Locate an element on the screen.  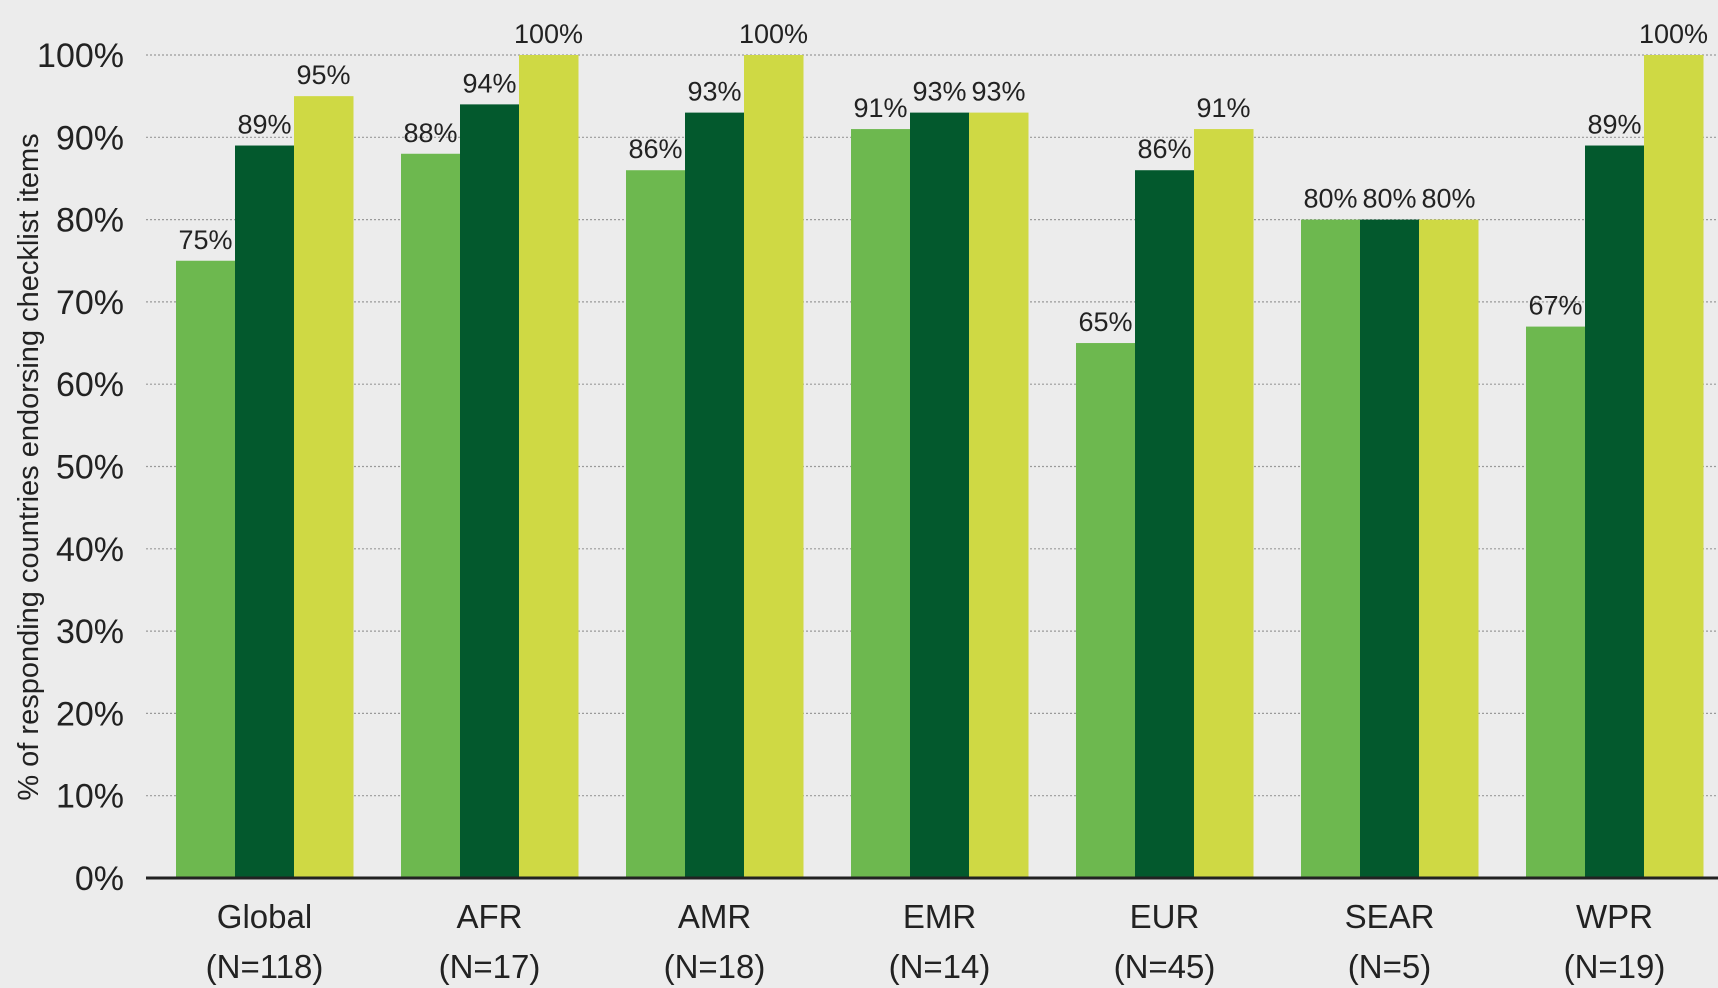
y-tick-label: 90% is located at coordinates (90, 138).